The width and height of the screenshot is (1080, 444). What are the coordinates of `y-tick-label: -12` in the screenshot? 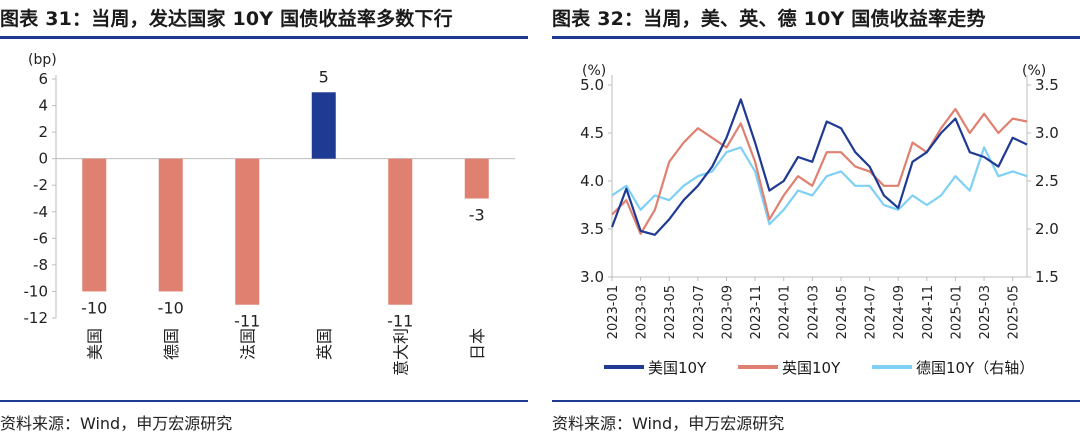 It's located at (36, 318).